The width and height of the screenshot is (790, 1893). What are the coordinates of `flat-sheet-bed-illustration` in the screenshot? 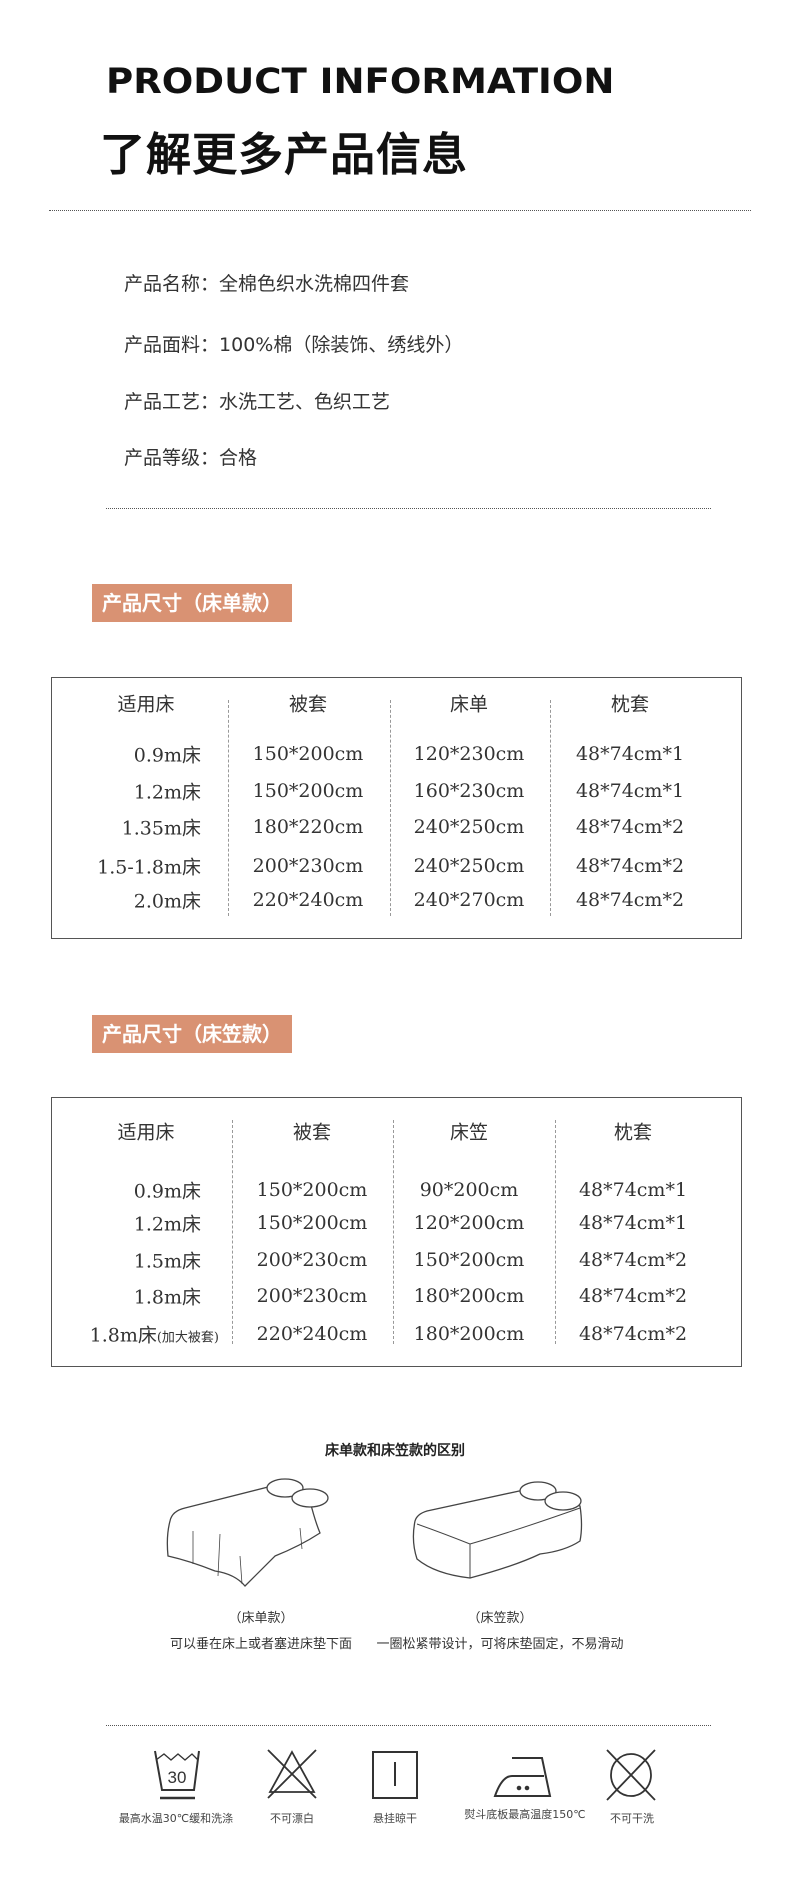 It's located at (247, 1532).